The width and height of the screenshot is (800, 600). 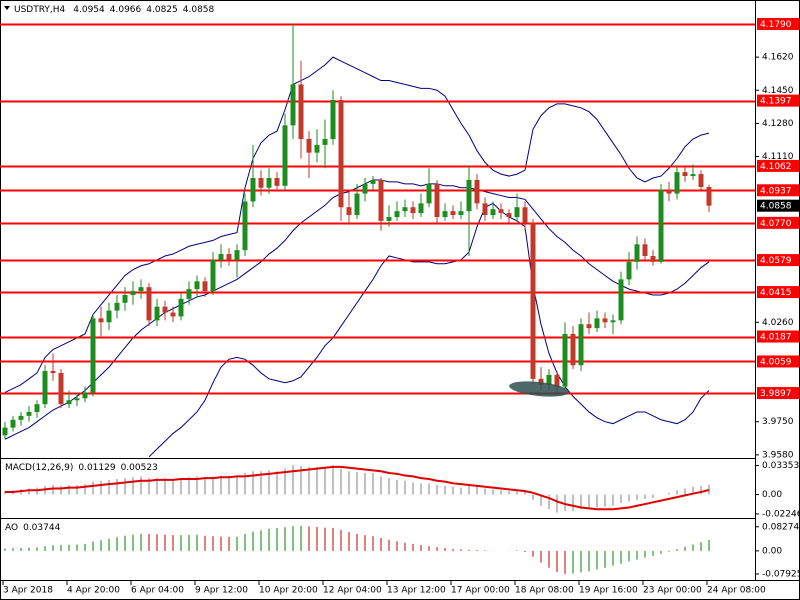 I want to click on level-label: 4.0937, so click(x=776, y=191).